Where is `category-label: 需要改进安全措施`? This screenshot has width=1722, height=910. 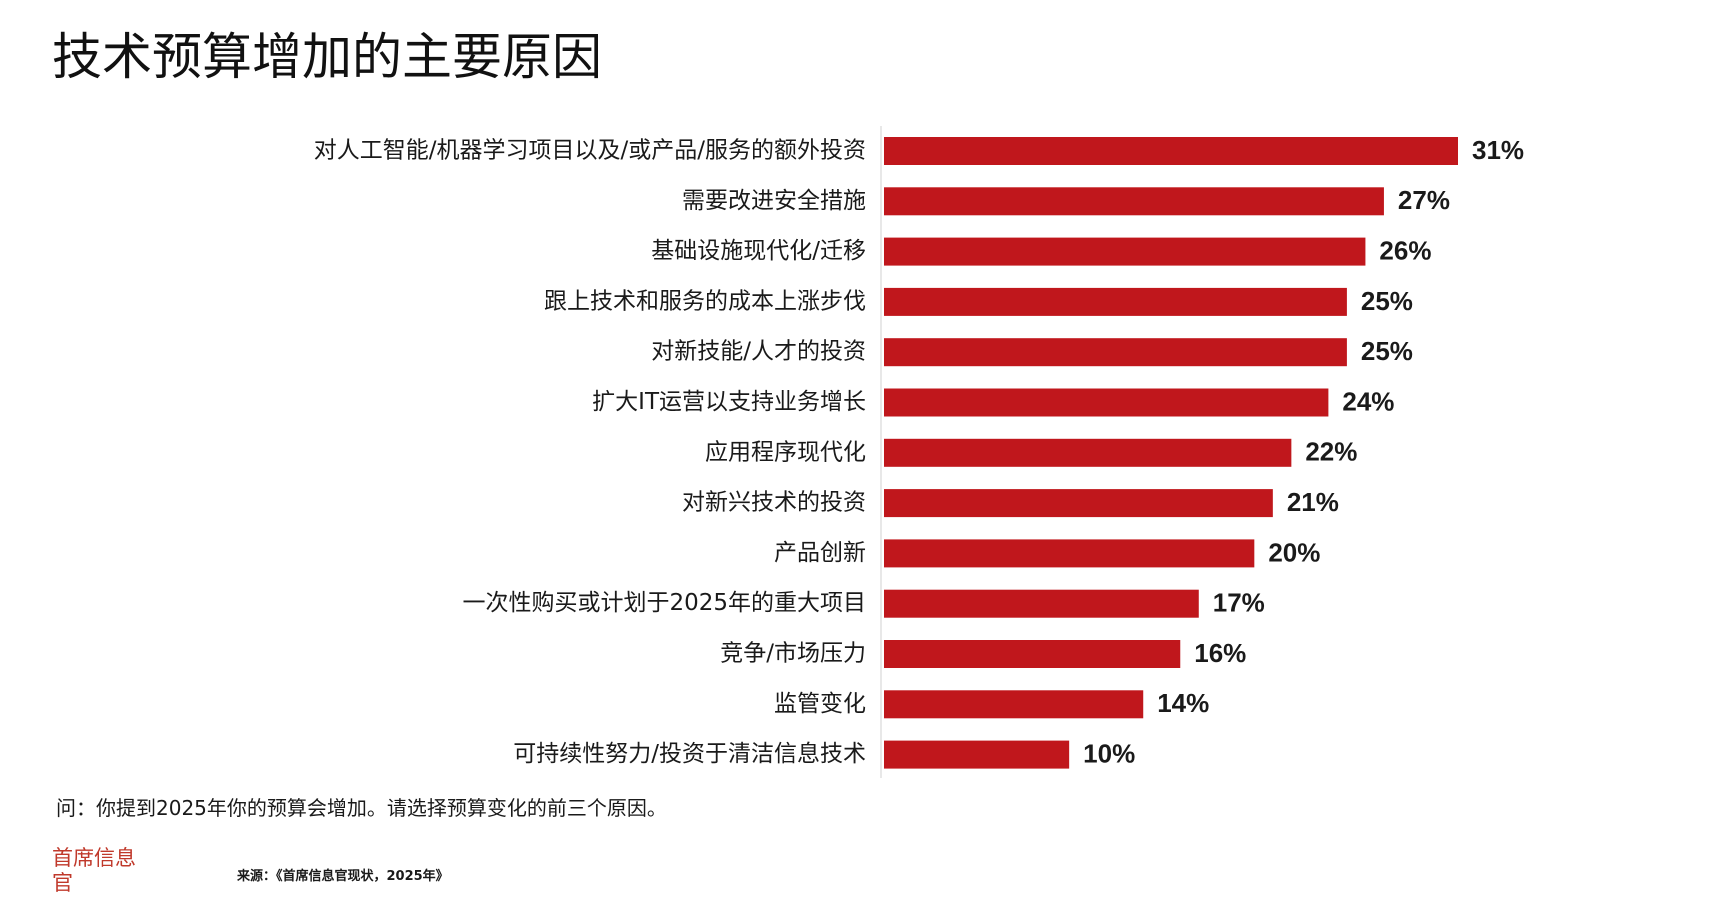
category-label: 需要改进安全措施 is located at coordinates (774, 201).